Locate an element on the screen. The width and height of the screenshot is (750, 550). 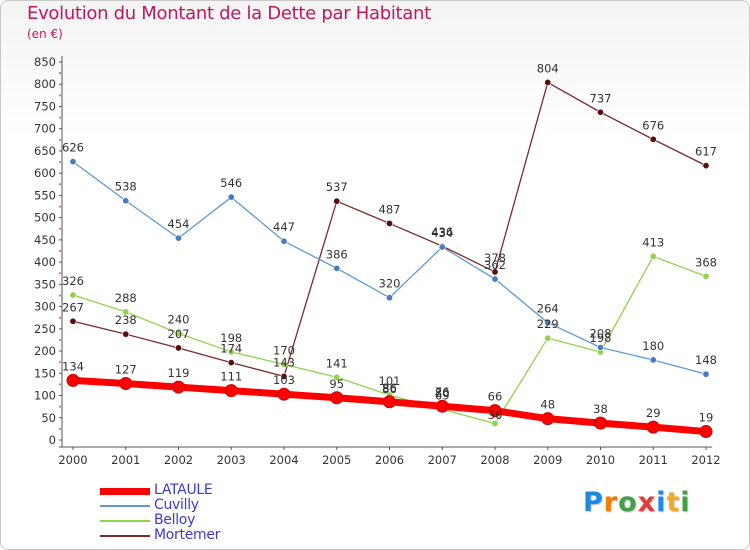
data-label: 454 is located at coordinates (179, 224).